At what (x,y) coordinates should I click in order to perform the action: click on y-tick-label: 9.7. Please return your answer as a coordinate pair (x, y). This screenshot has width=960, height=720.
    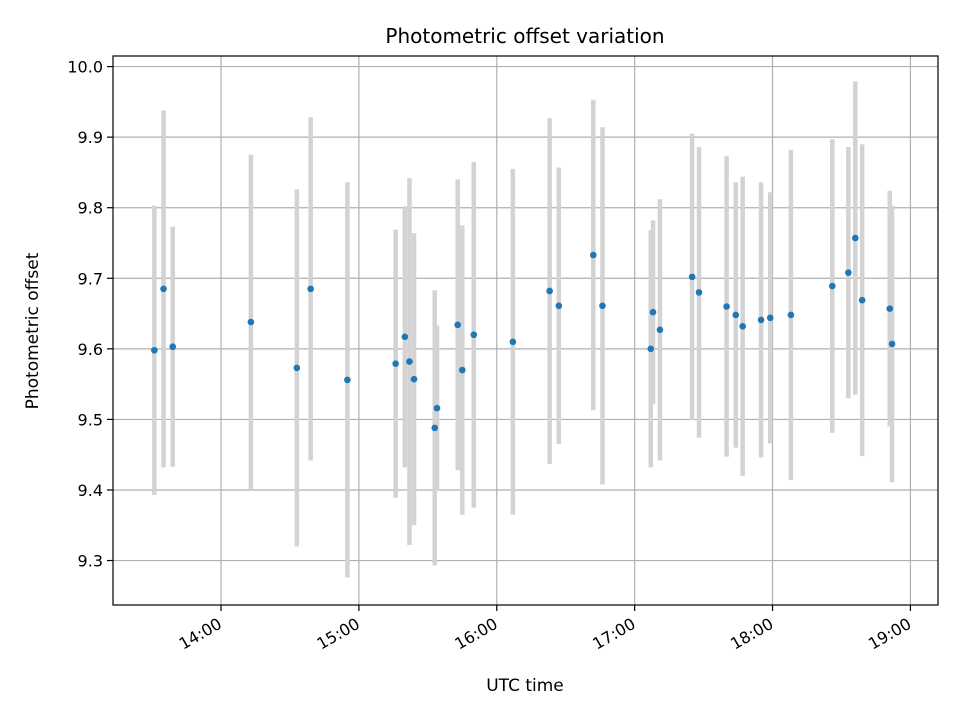
    Looking at the image, I should click on (90, 278).